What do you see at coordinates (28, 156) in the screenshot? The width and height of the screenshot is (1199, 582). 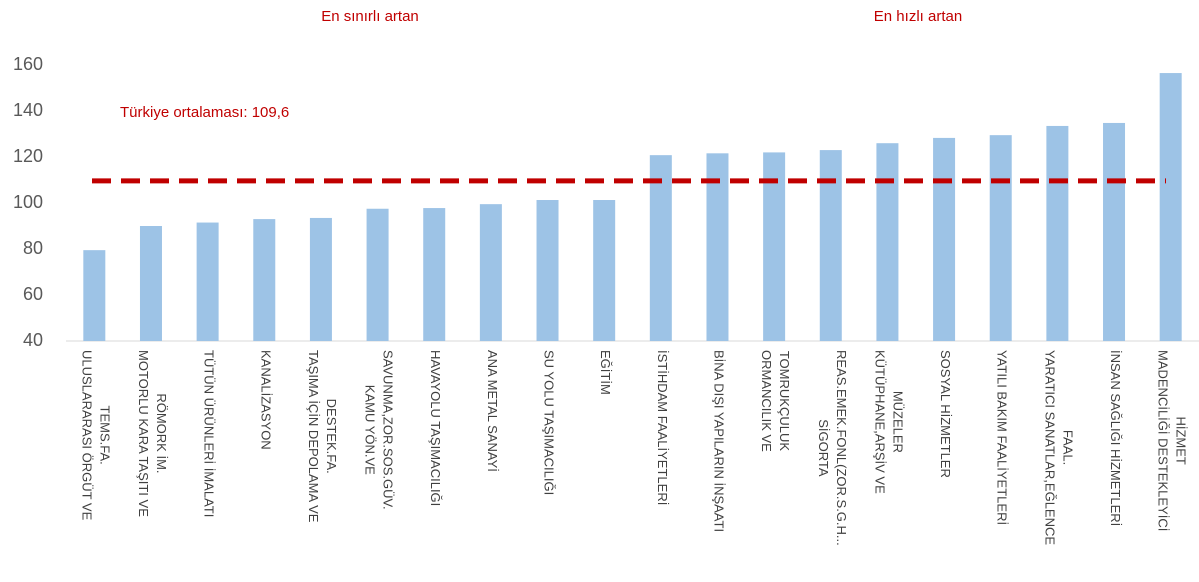 I see `y-tick-label: 120` at bounding box center [28, 156].